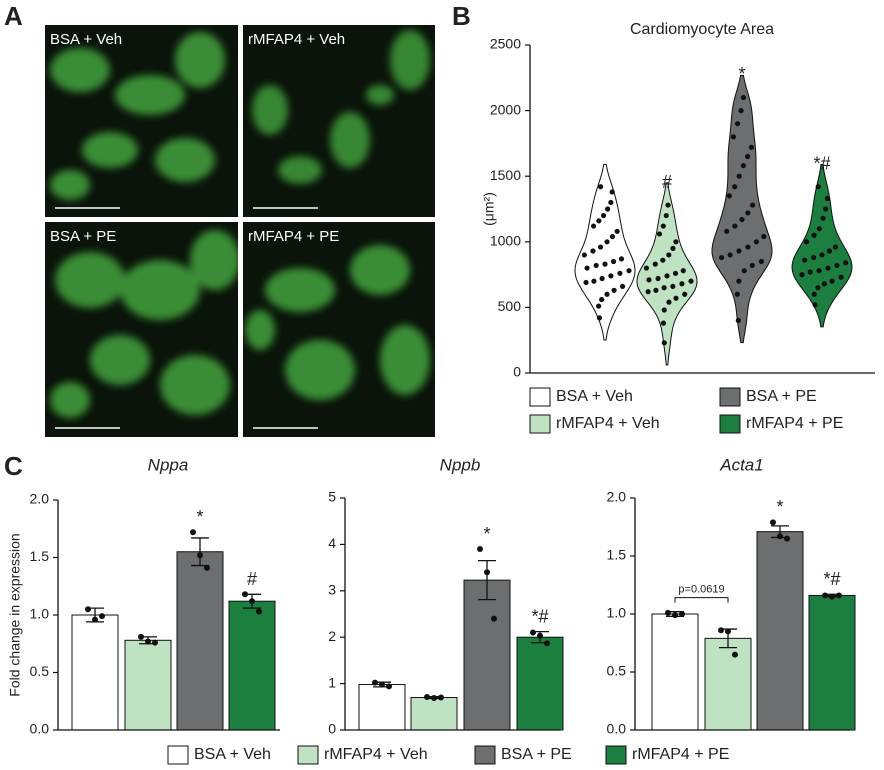 The height and width of the screenshot is (770, 884). Describe the element at coordinates (505, 44) in the screenshot. I see `y-tick-label: 2500` at that location.